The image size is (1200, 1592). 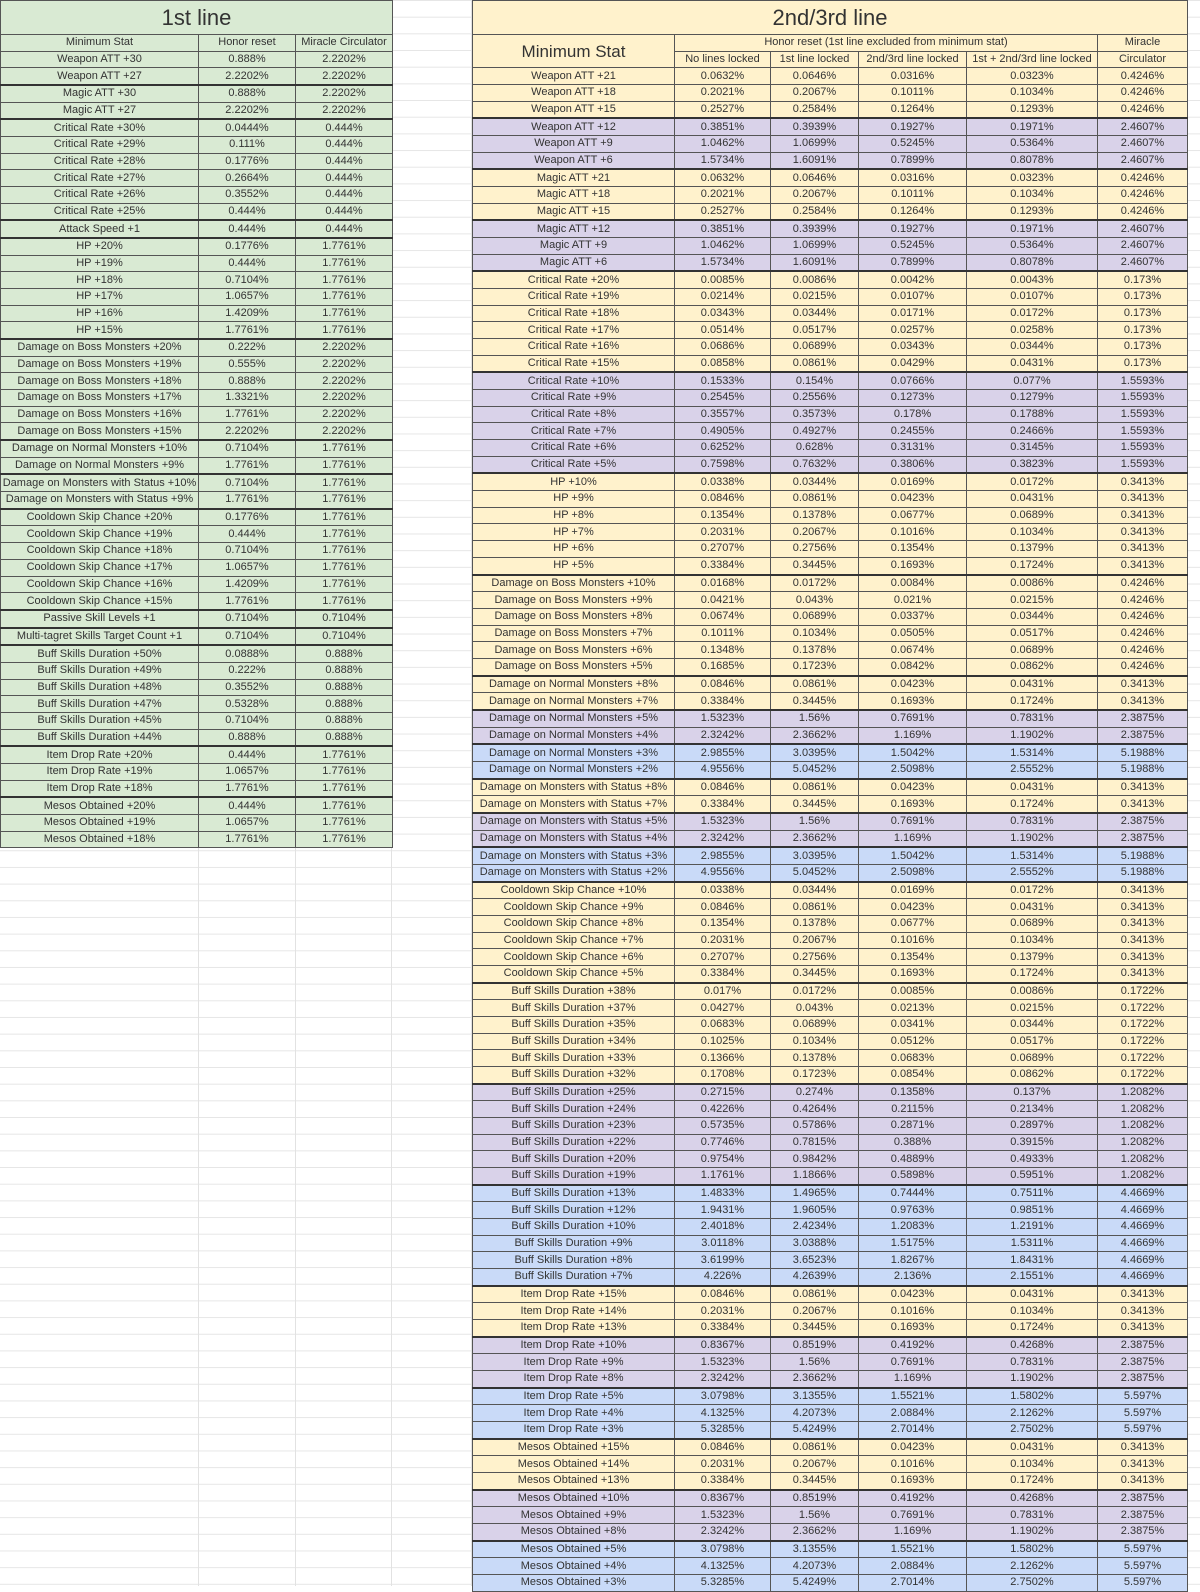 I want to click on cell-1st-and-2nd-3rd-locked: 1.5311%, so click(x=1032, y=1243).